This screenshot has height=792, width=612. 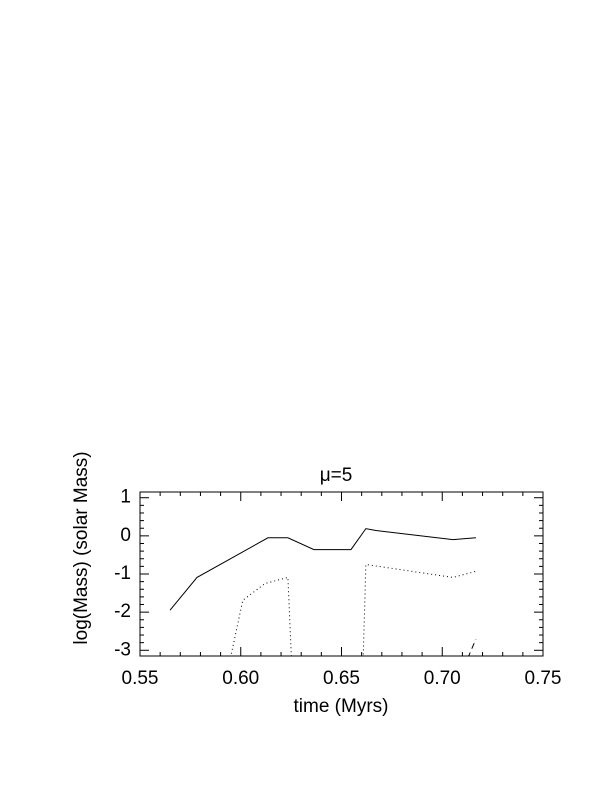 I want to click on x-tick-label: 0.65, so click(x=341, y=678).